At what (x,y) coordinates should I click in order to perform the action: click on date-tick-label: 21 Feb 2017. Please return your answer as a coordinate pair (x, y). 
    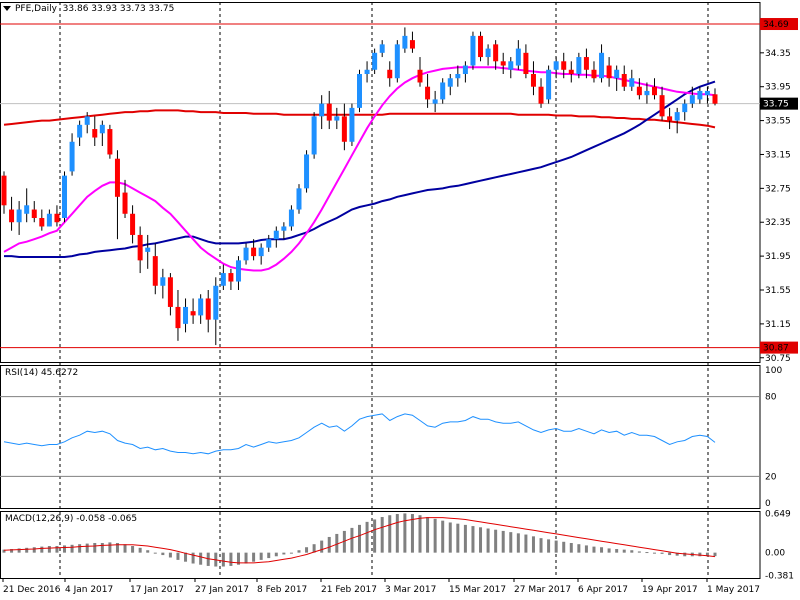
    Looking at the image, I should click on (349, 590).